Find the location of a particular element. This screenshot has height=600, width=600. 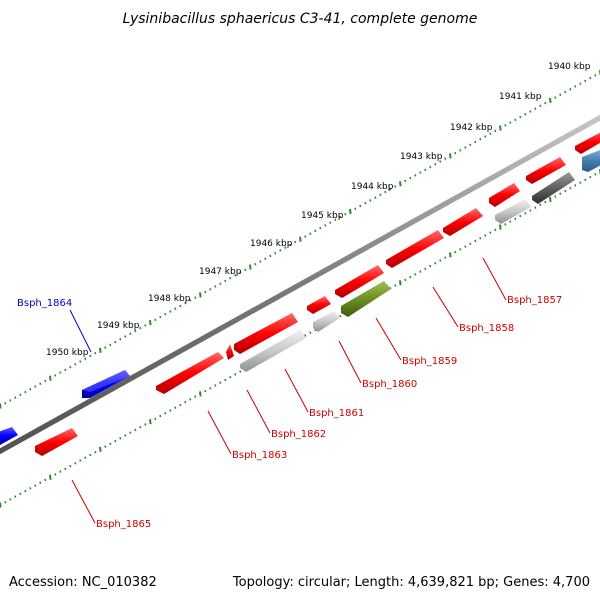

gene-red-far-right is located at coordinates (587, 142).